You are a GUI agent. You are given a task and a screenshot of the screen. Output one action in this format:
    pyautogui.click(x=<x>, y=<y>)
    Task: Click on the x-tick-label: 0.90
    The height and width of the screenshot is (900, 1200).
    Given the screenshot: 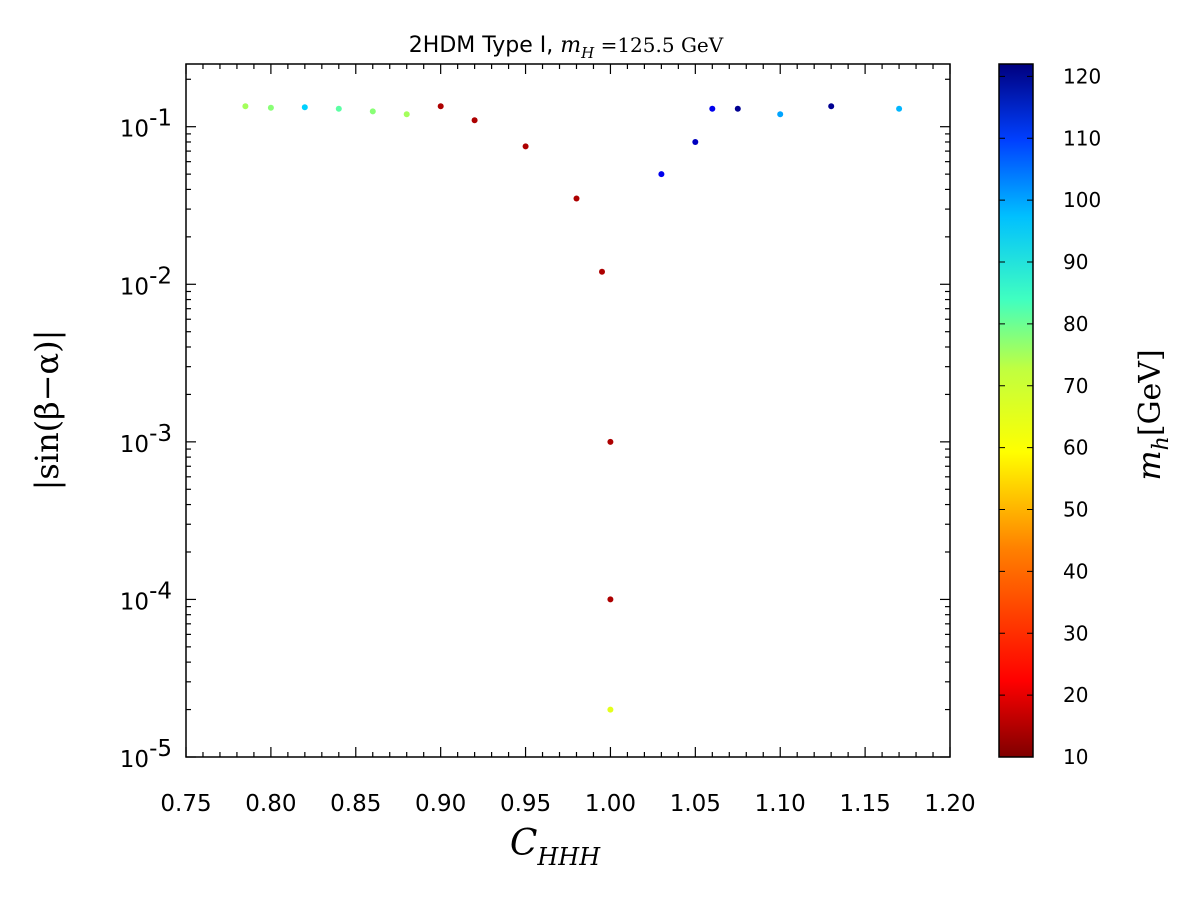 What is the action you would take?
    pyautogui.click(x=440, y=804)
    